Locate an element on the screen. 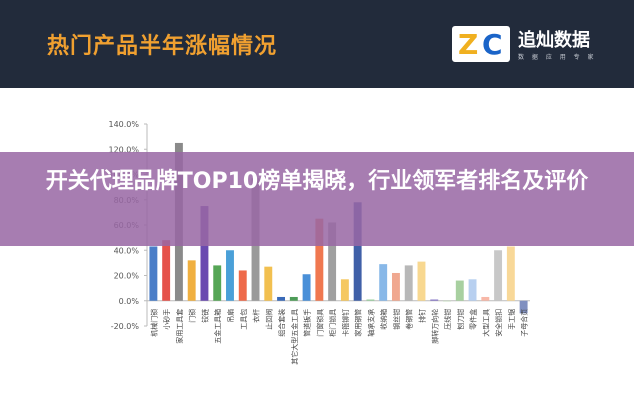 The height and width of the screenshot is (400, 634). x-tick-label: 衣杆 is located at coordinates (256, 316).